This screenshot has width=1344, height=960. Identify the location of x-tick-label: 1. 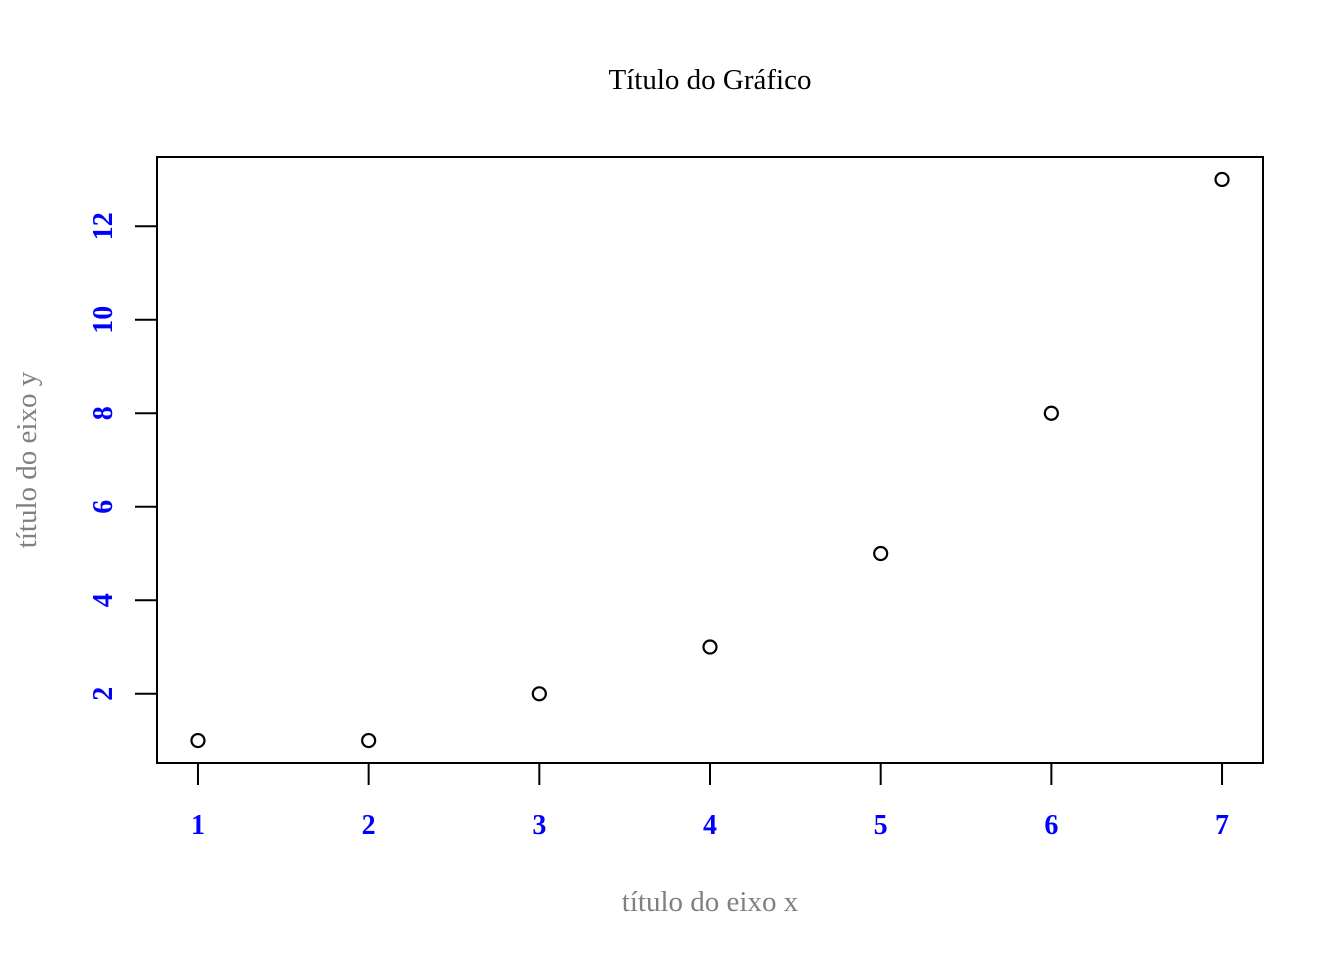
(198, 825).